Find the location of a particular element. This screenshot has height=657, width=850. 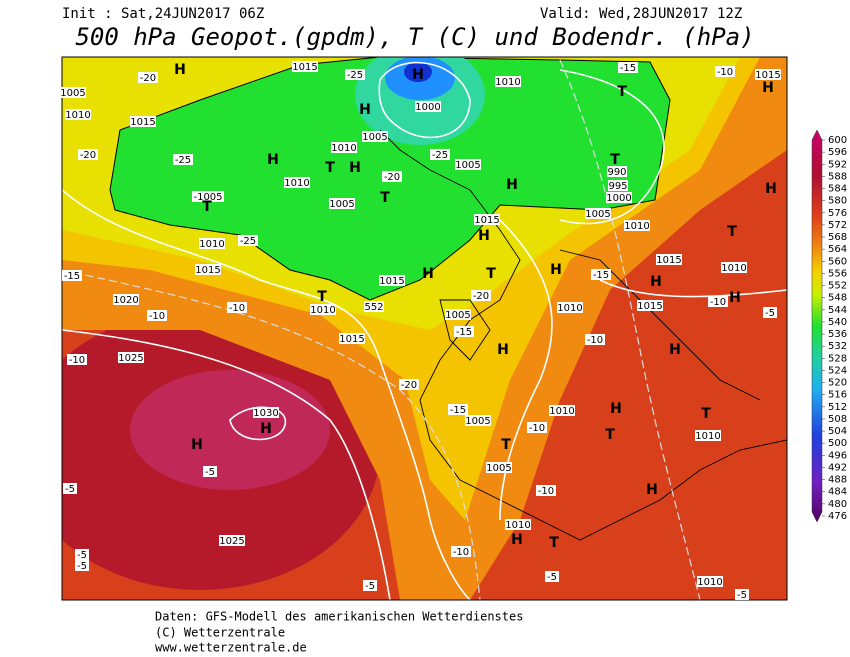

colorbar-label: 548 is located at coordinates (837, 298).